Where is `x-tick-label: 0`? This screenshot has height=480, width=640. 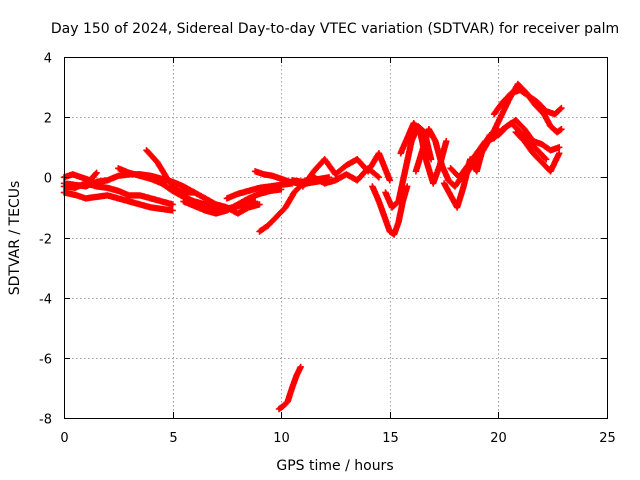 x-tick-label: 0 is located at coordinates (64, 438).